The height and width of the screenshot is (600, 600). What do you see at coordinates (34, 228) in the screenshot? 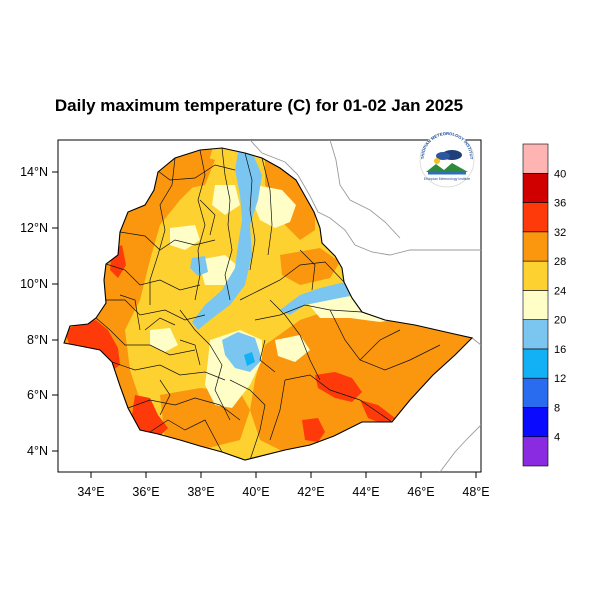
I see `y-tick-label: 12°N` at bounding box center [34, 228].